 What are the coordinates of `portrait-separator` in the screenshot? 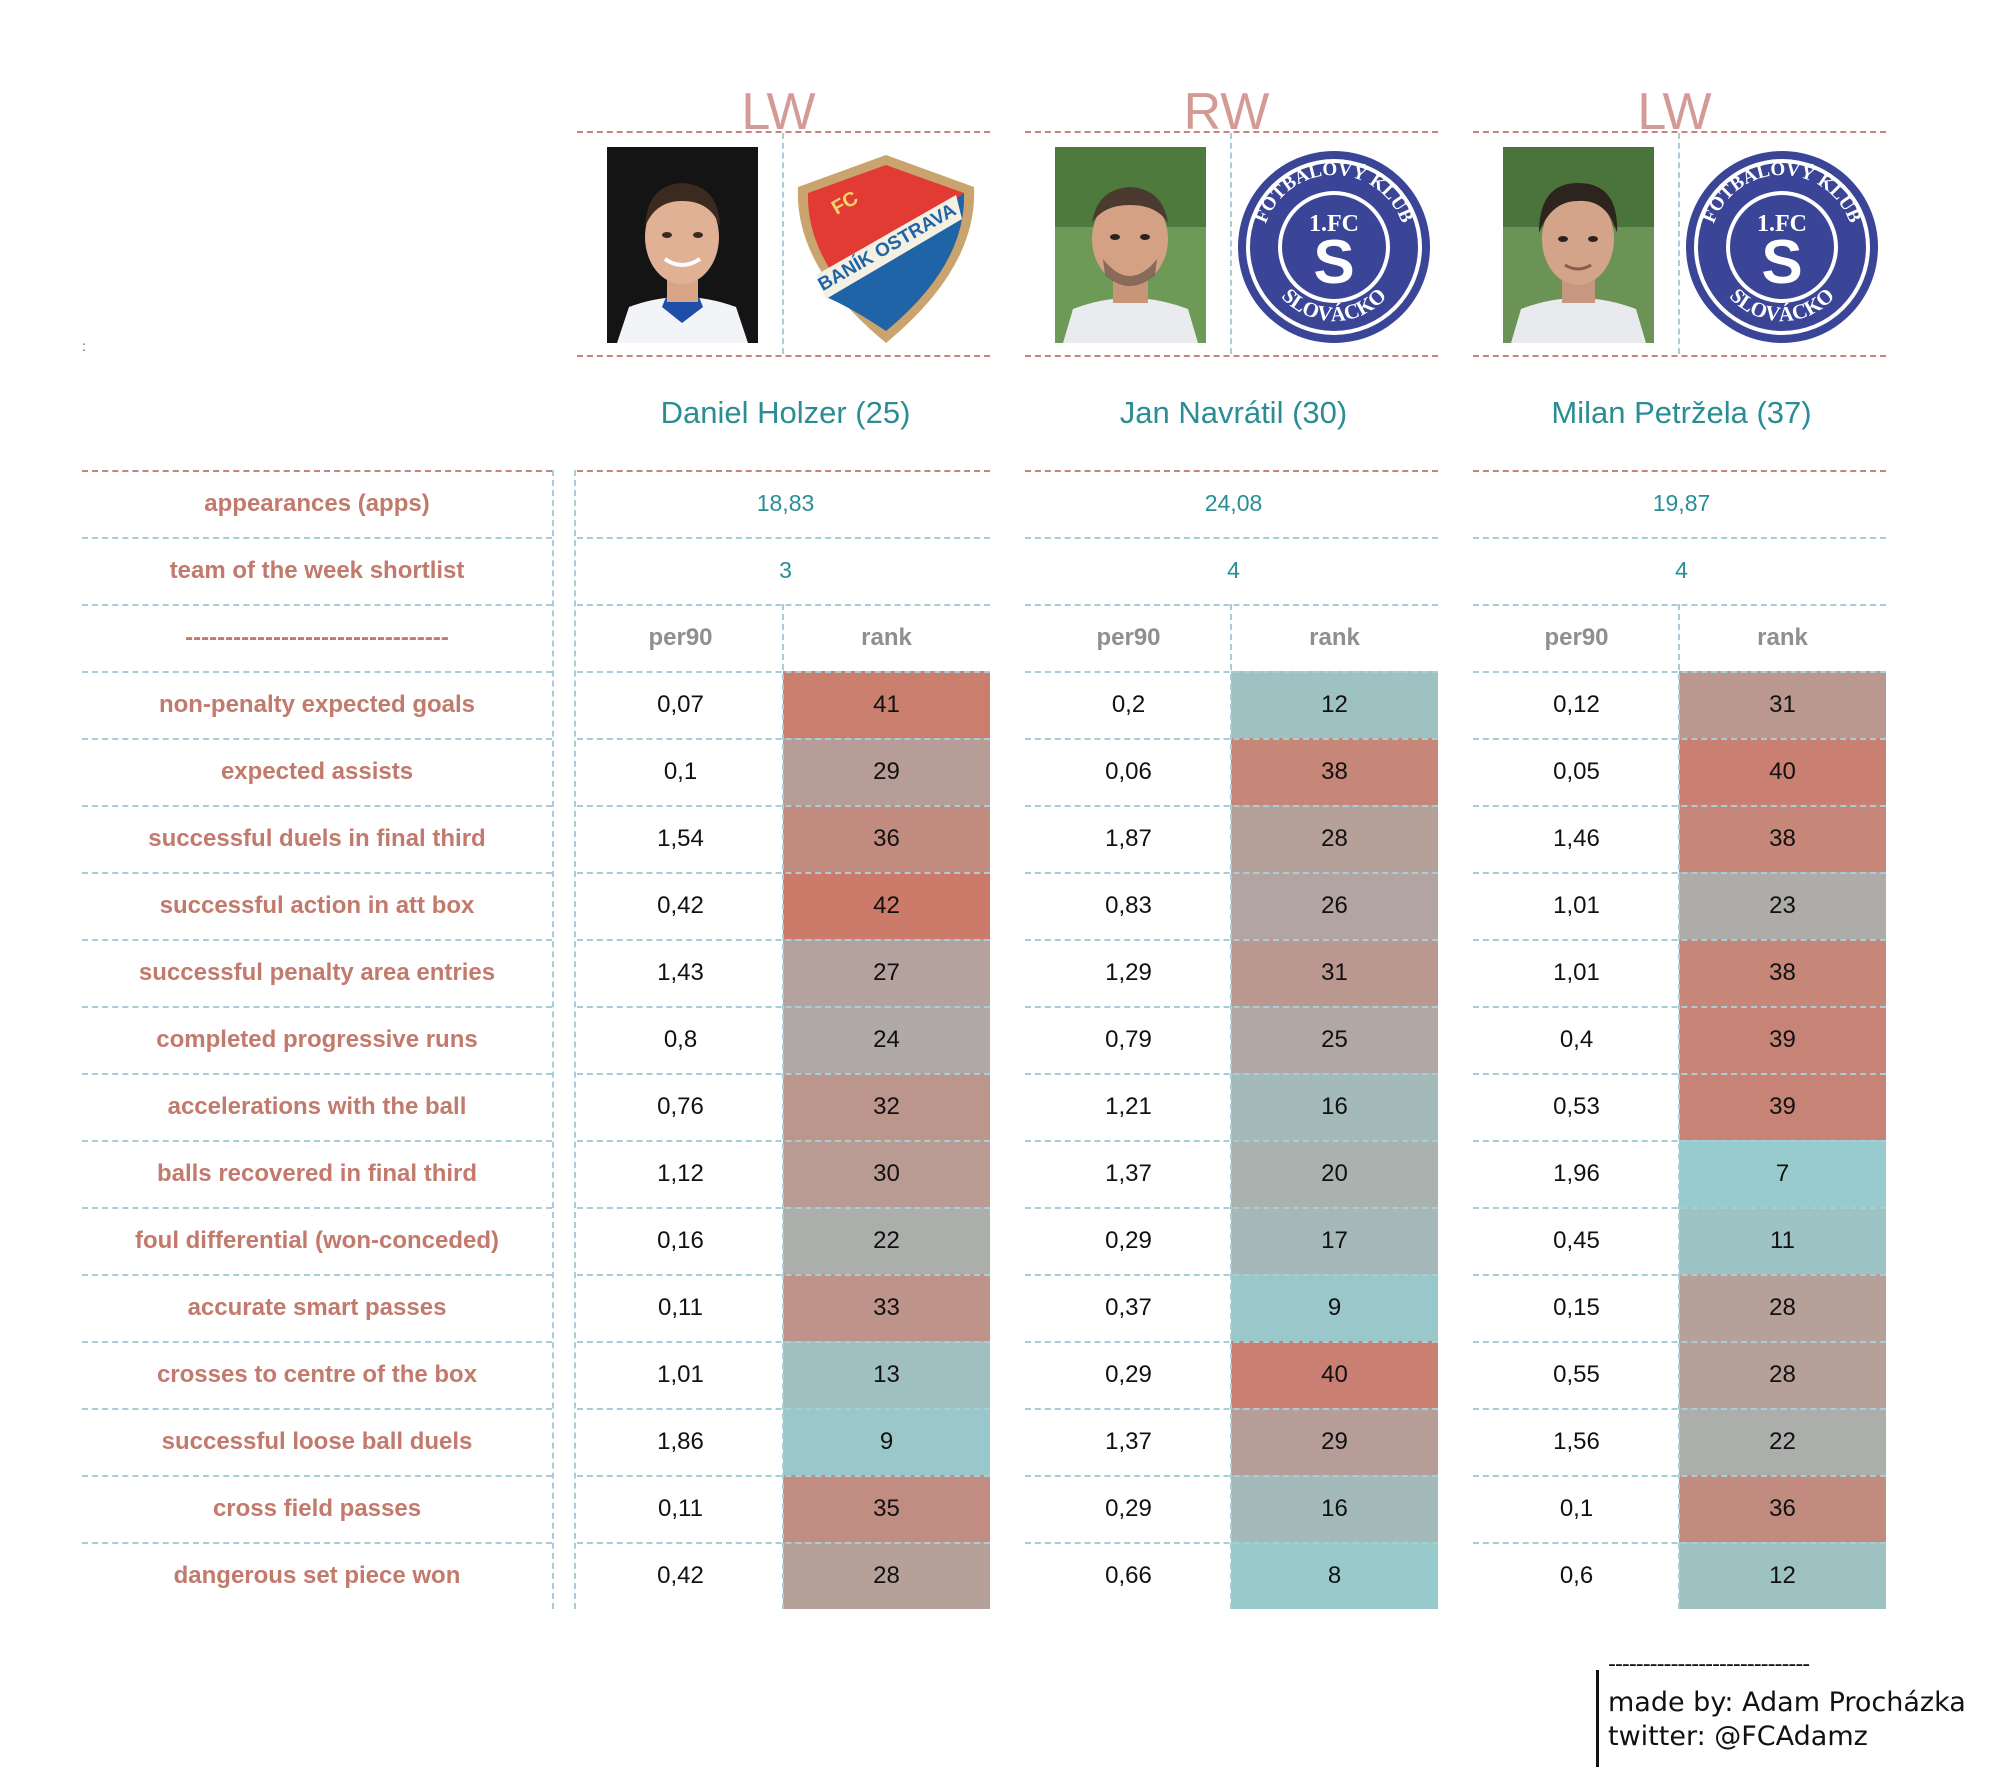 It's located at (1231, 243).